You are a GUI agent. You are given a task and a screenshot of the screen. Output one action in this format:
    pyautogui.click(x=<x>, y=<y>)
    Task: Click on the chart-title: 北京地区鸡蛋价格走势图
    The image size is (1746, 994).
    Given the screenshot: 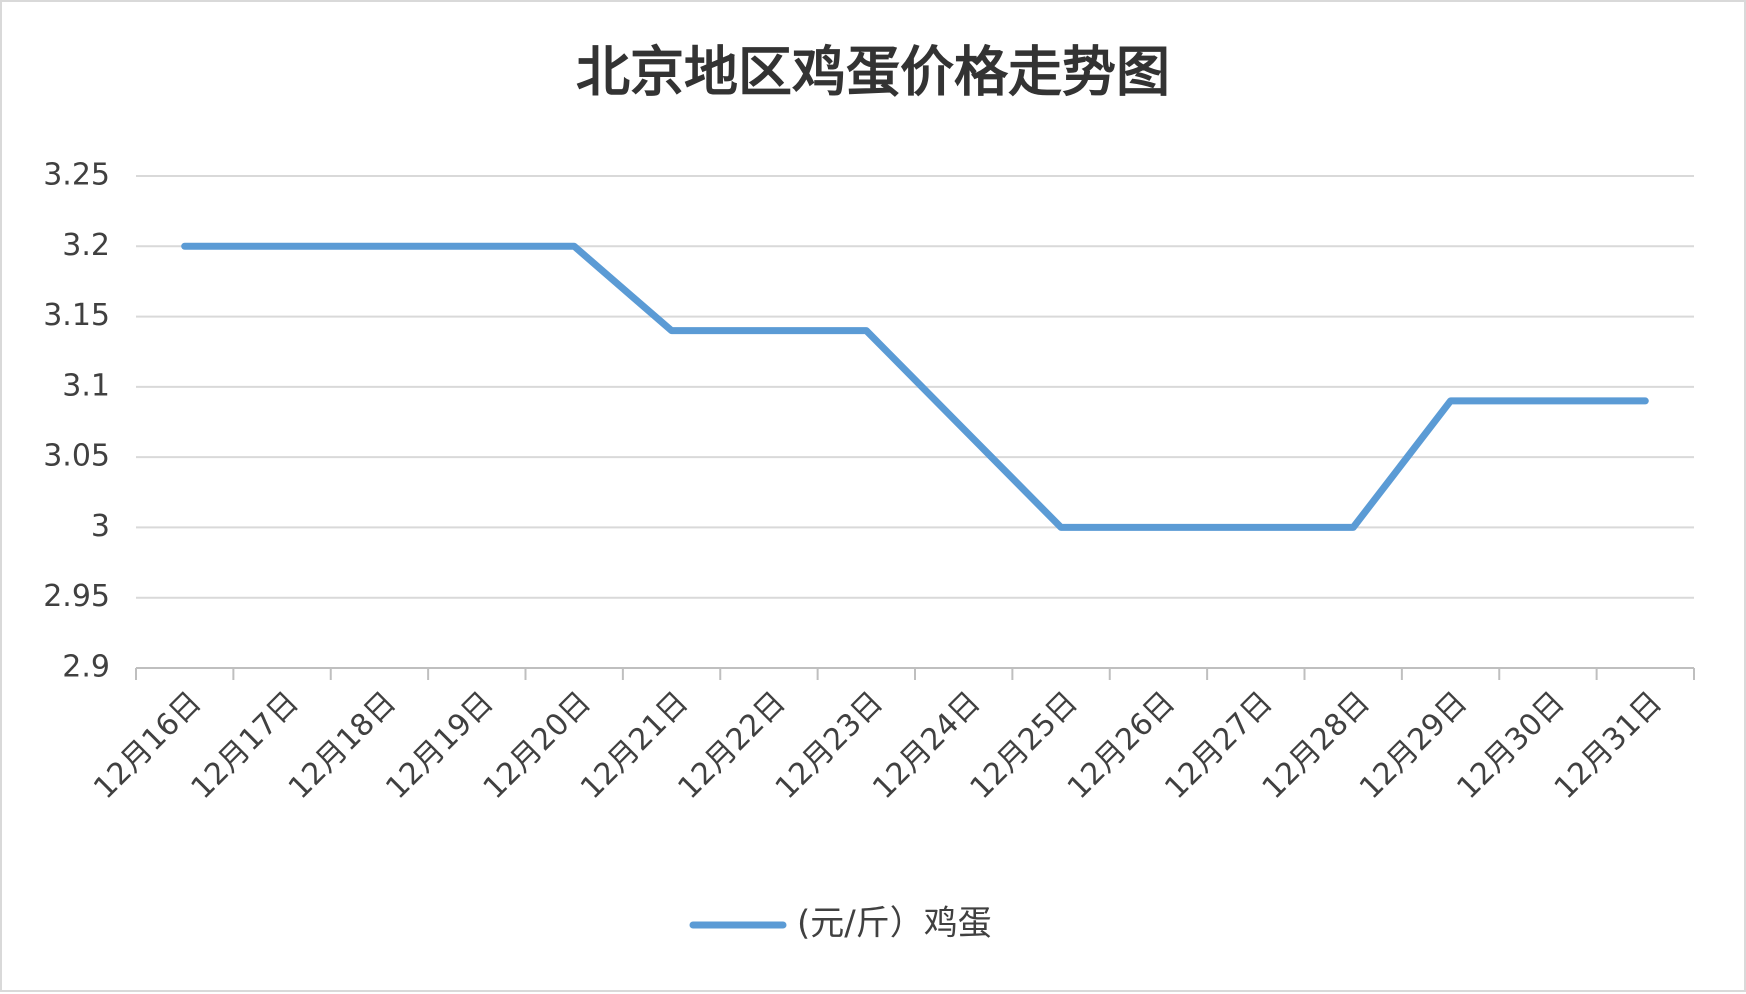 What is the action you would take?
    pyautogui.click(x=873, y=72)
    